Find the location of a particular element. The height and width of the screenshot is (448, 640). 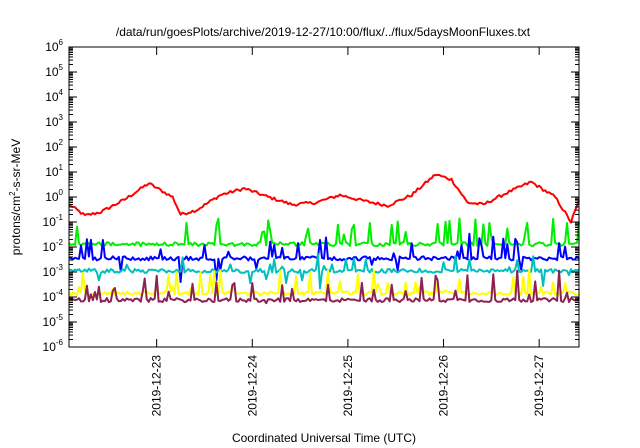

x-tick-label: 2019-12-23 is located at coordinates (157, 386).